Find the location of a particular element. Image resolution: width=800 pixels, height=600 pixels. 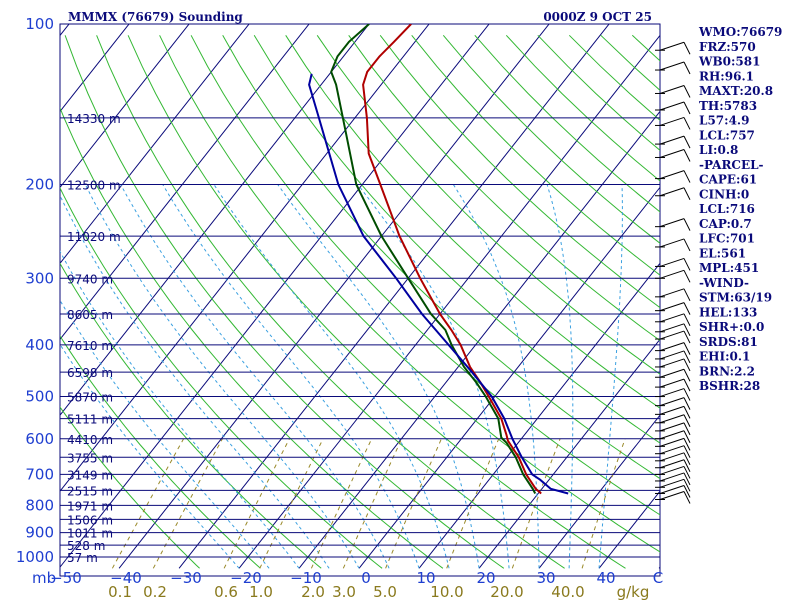

height-level-label: 4410 m is located at coordinates (90, 440).